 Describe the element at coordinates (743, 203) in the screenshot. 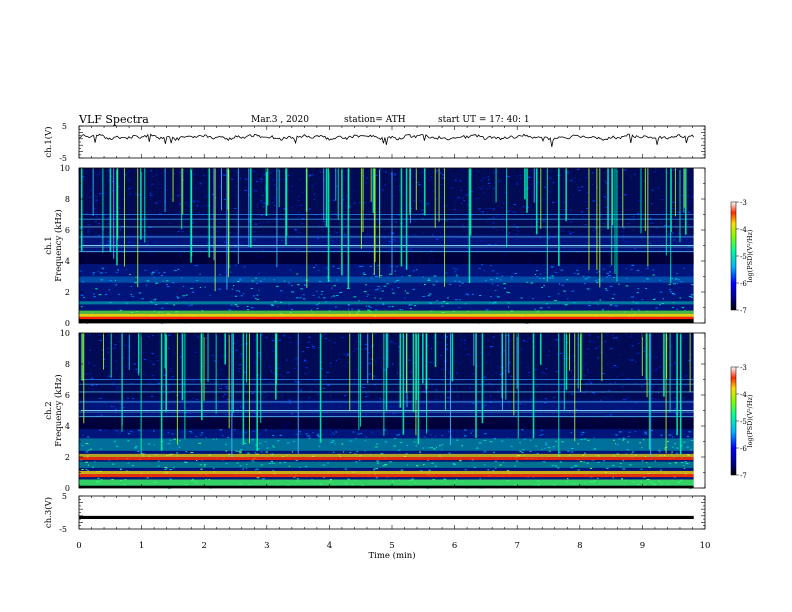

I see `colorbar-tick-label: -3` at that location.